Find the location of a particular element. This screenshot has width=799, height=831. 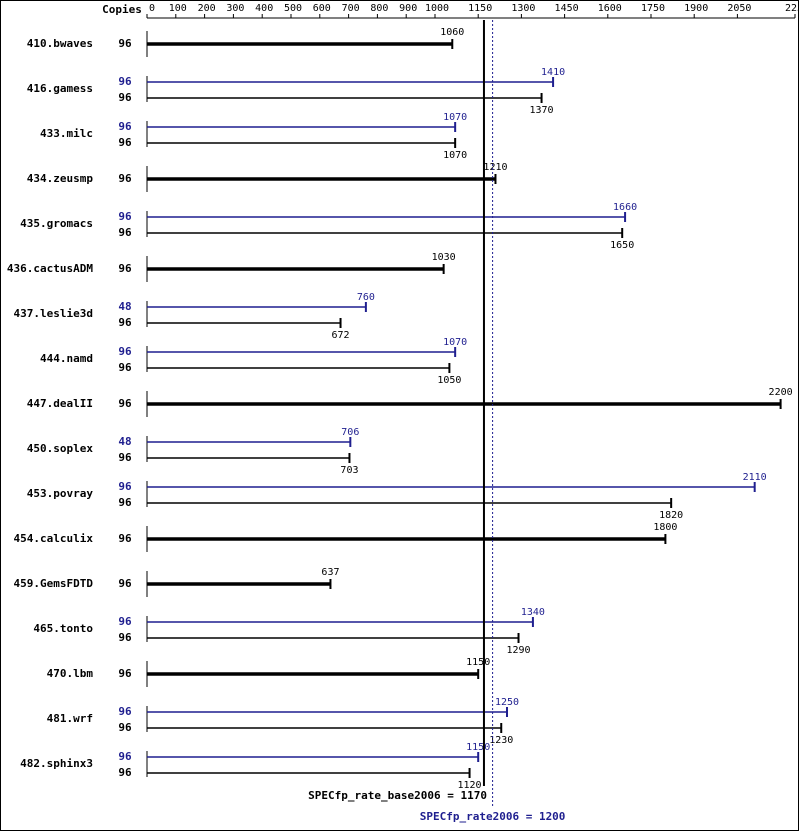

reference-label: SPECfp_rate_base2006 = 1170 is located at coordinates (397, 795).